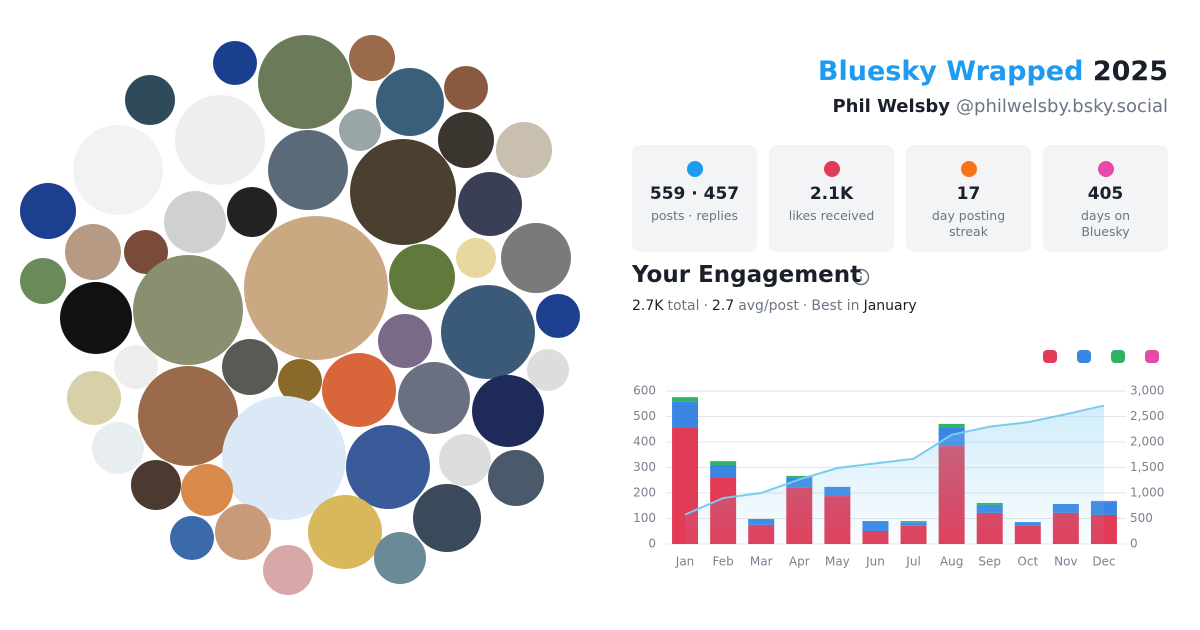 The width and height of the screenshot is (1200, 630). I want to click on stat-value: 2.1K, so click(831, 194).